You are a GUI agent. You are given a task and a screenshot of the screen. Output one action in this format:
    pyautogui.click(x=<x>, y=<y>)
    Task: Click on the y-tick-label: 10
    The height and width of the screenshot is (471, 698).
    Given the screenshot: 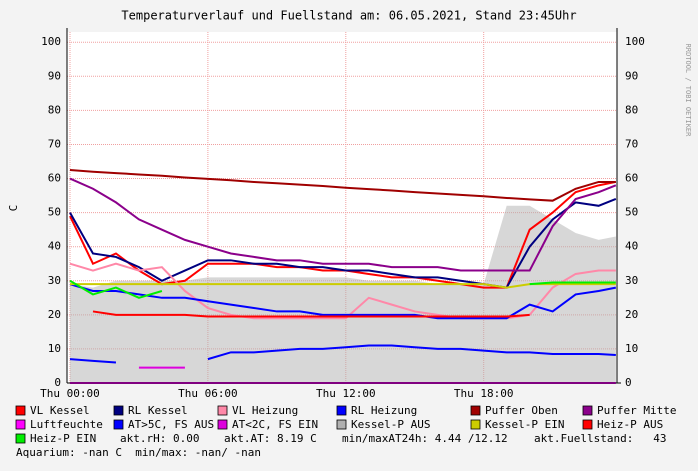 What is the action you would take?
    pyautogui.click(x=54, y=348)
    